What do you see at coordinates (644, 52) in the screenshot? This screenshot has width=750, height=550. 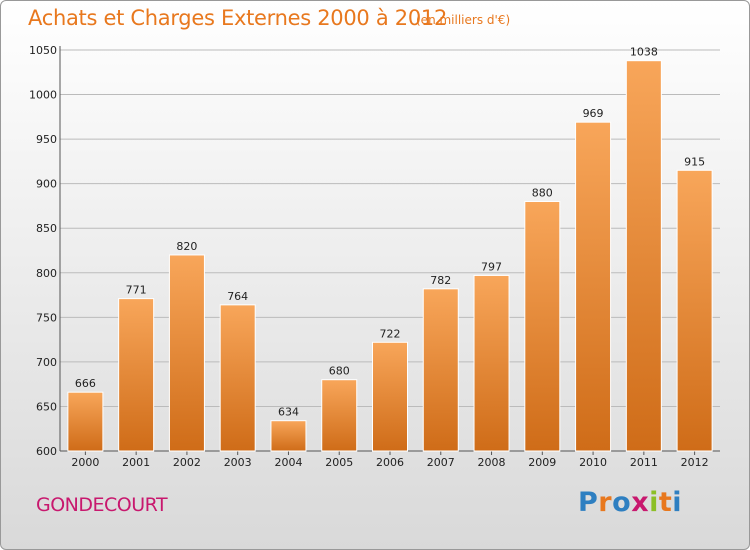 I see `data-label: 1038` at bounding box center [644, 52].